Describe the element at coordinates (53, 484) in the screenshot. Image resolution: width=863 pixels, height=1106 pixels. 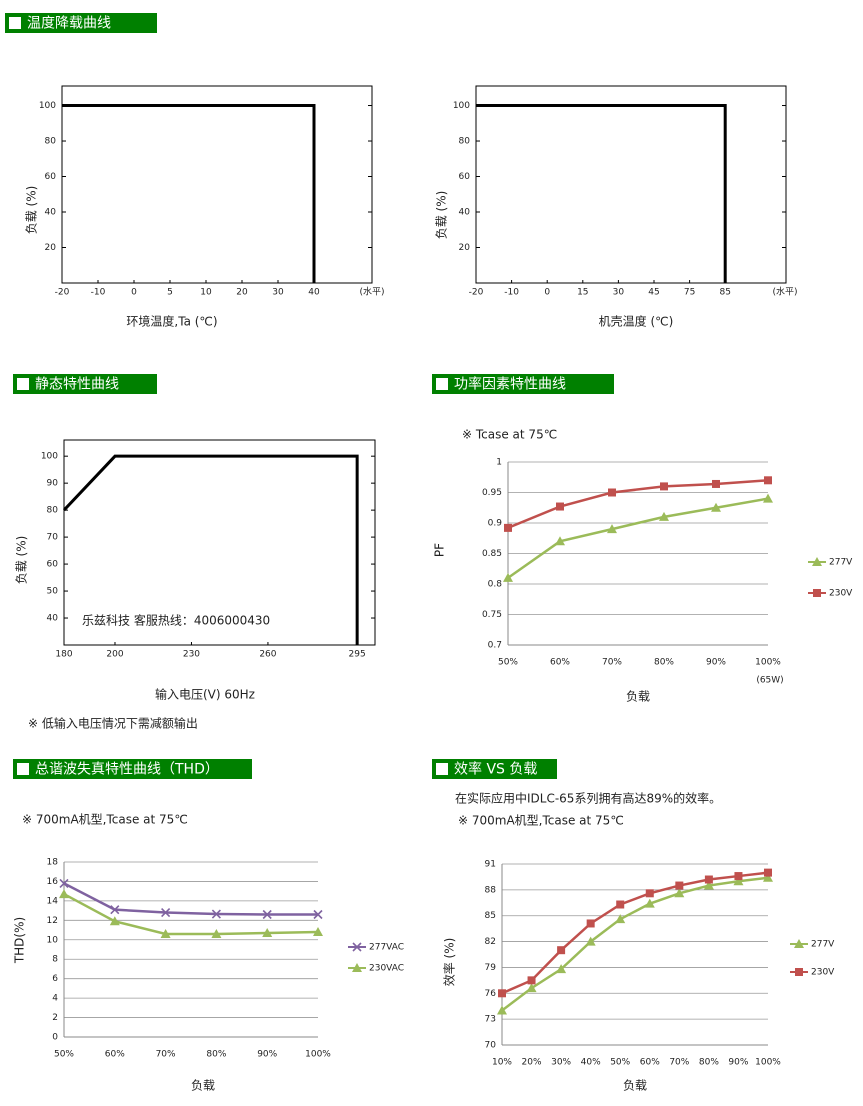
I see `y-tick-label: 90` at that location.